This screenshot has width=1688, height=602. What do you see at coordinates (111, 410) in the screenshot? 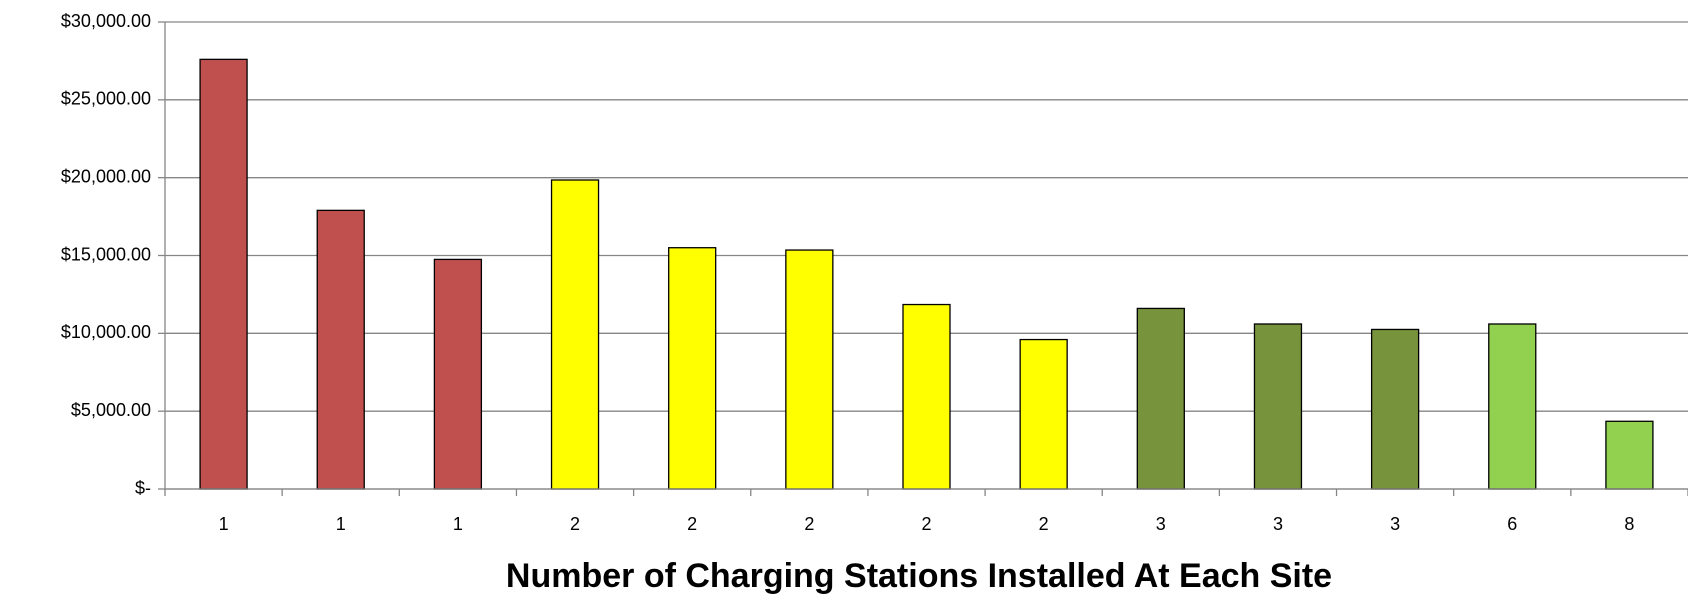
I see `y-tick-label: $5,000.00` at bounding box center [111, 410].